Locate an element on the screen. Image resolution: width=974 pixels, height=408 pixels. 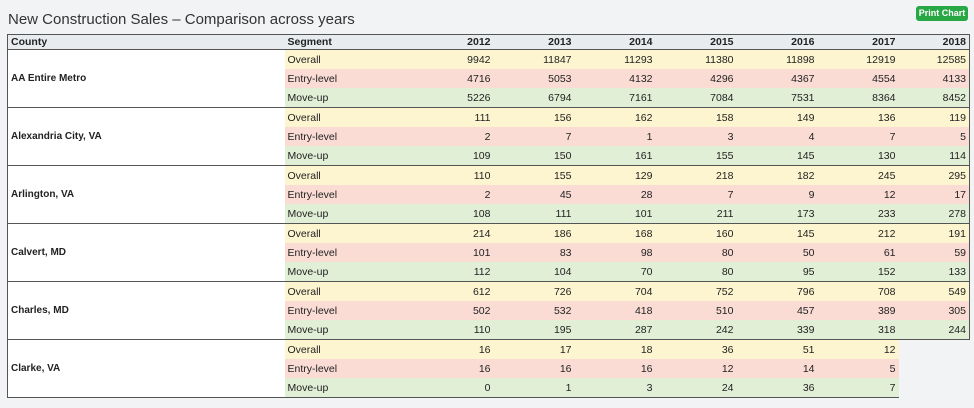
value-cell: 4296 is located at coordinates (696, 78).